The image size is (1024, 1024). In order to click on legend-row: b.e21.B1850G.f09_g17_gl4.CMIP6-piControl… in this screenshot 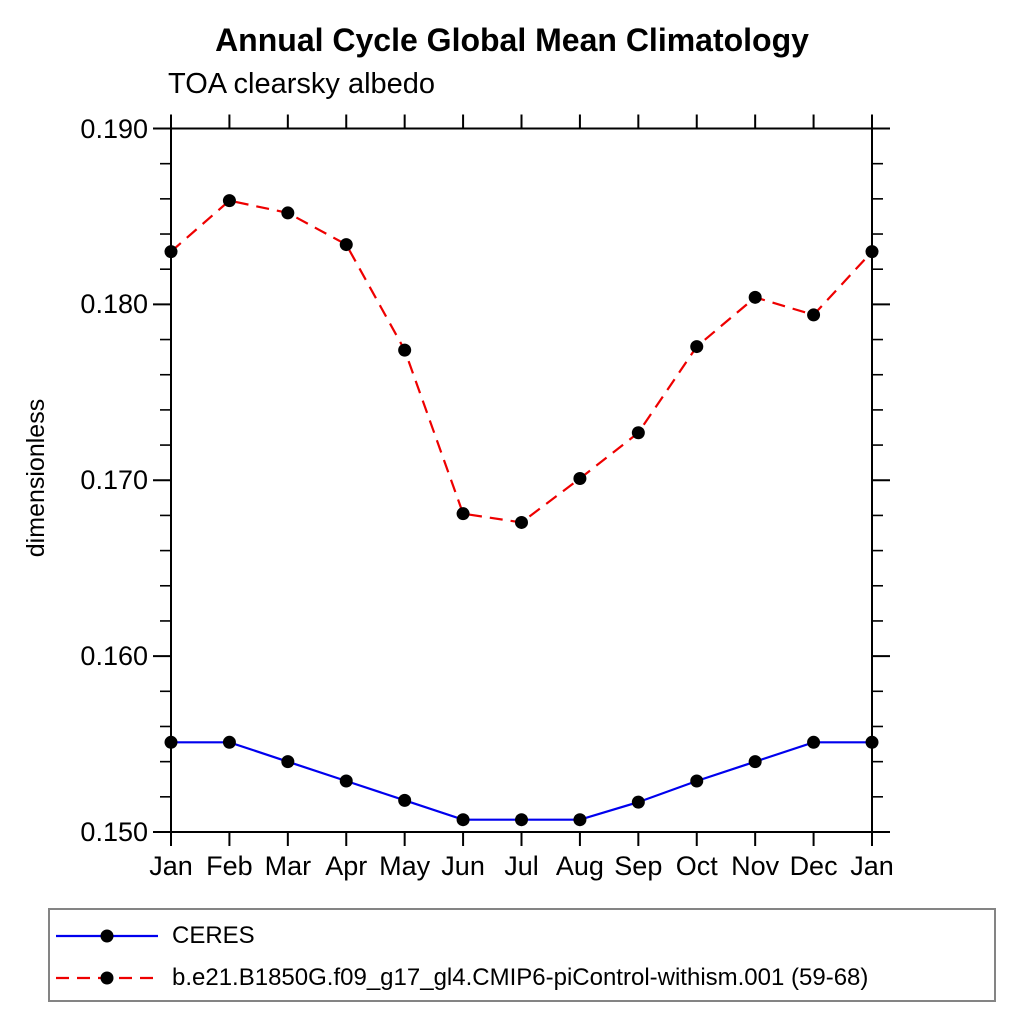, I will do `click(461, 978)`.